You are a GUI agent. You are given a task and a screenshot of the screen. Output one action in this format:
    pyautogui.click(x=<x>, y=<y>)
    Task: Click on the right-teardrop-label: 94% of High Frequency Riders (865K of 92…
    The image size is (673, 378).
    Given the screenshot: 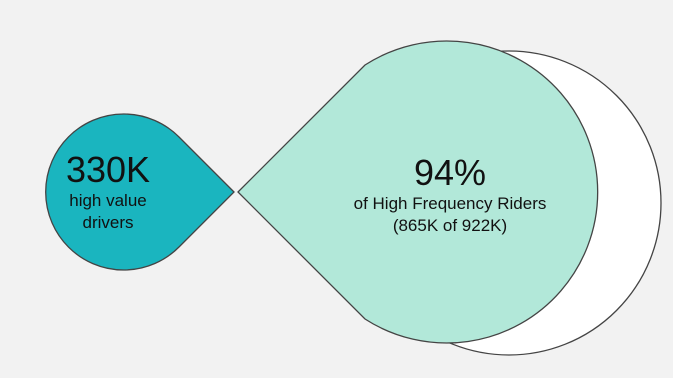 What is the action you would take?
    pyautogui.click(x=450, y=195)
    